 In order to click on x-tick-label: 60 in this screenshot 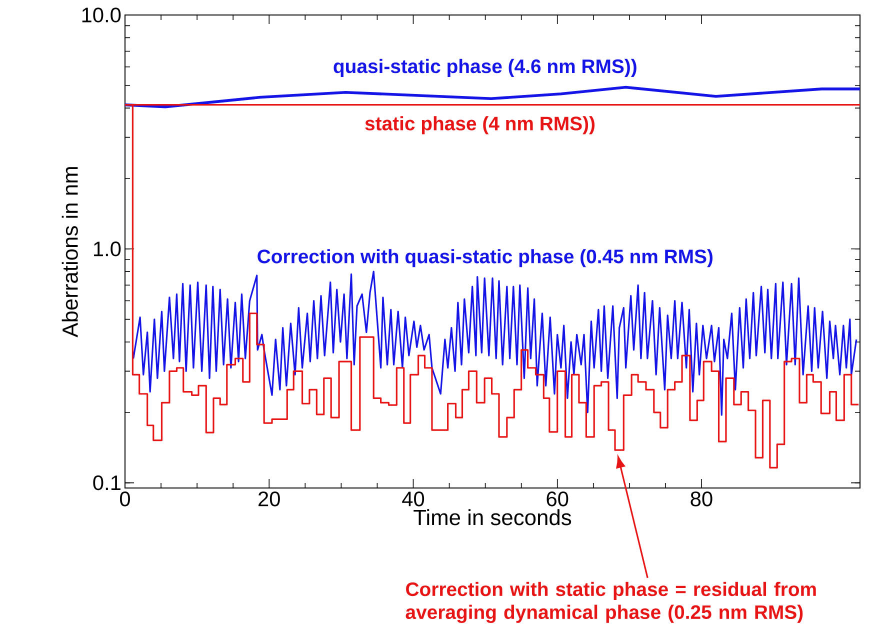, I will do `click(557, 499)`.